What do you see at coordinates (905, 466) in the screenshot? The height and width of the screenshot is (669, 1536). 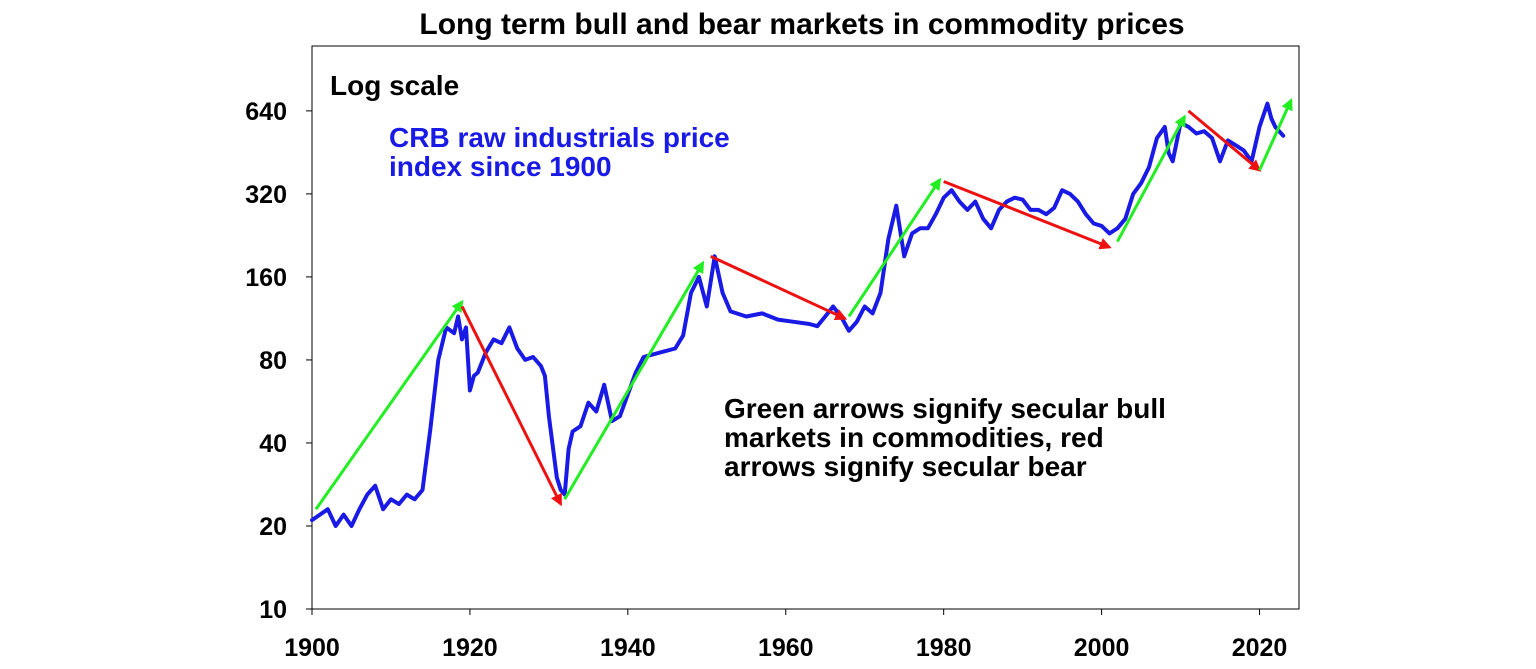 I see `note-line3: arrows signify secular bear` at bounding box center [905, 466].